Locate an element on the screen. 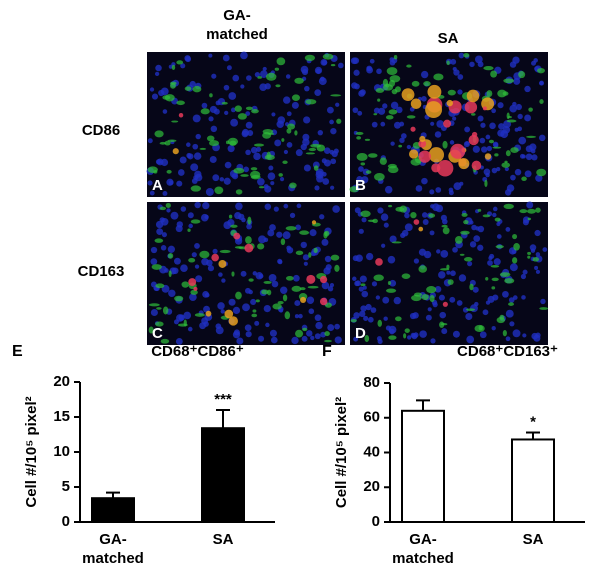 Image resolution: width=614 pixels, height=571 pixels. panel-letter: D is located at coordinates (360, 333).